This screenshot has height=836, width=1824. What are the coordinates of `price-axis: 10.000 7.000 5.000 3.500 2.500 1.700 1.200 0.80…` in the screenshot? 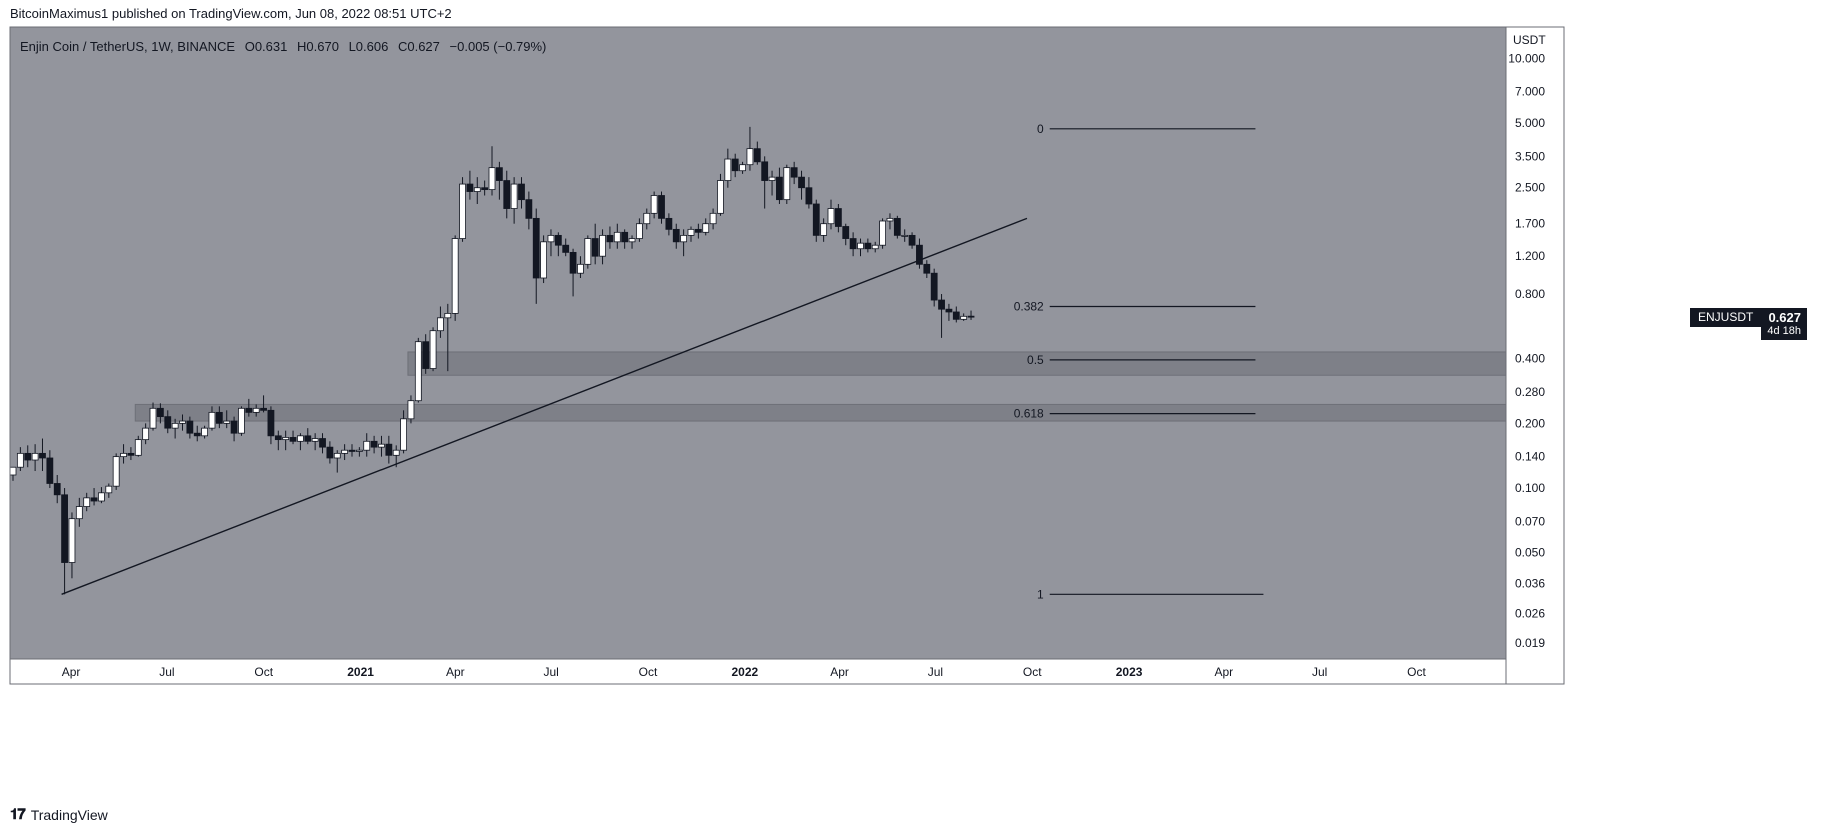 It's located at (1526, 350).